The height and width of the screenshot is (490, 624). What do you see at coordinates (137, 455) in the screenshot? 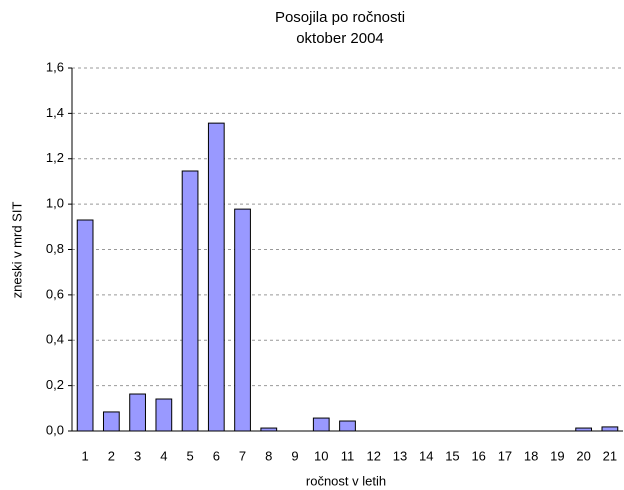
I see `x-tick-label: 3` at bounding box center [137, 455].